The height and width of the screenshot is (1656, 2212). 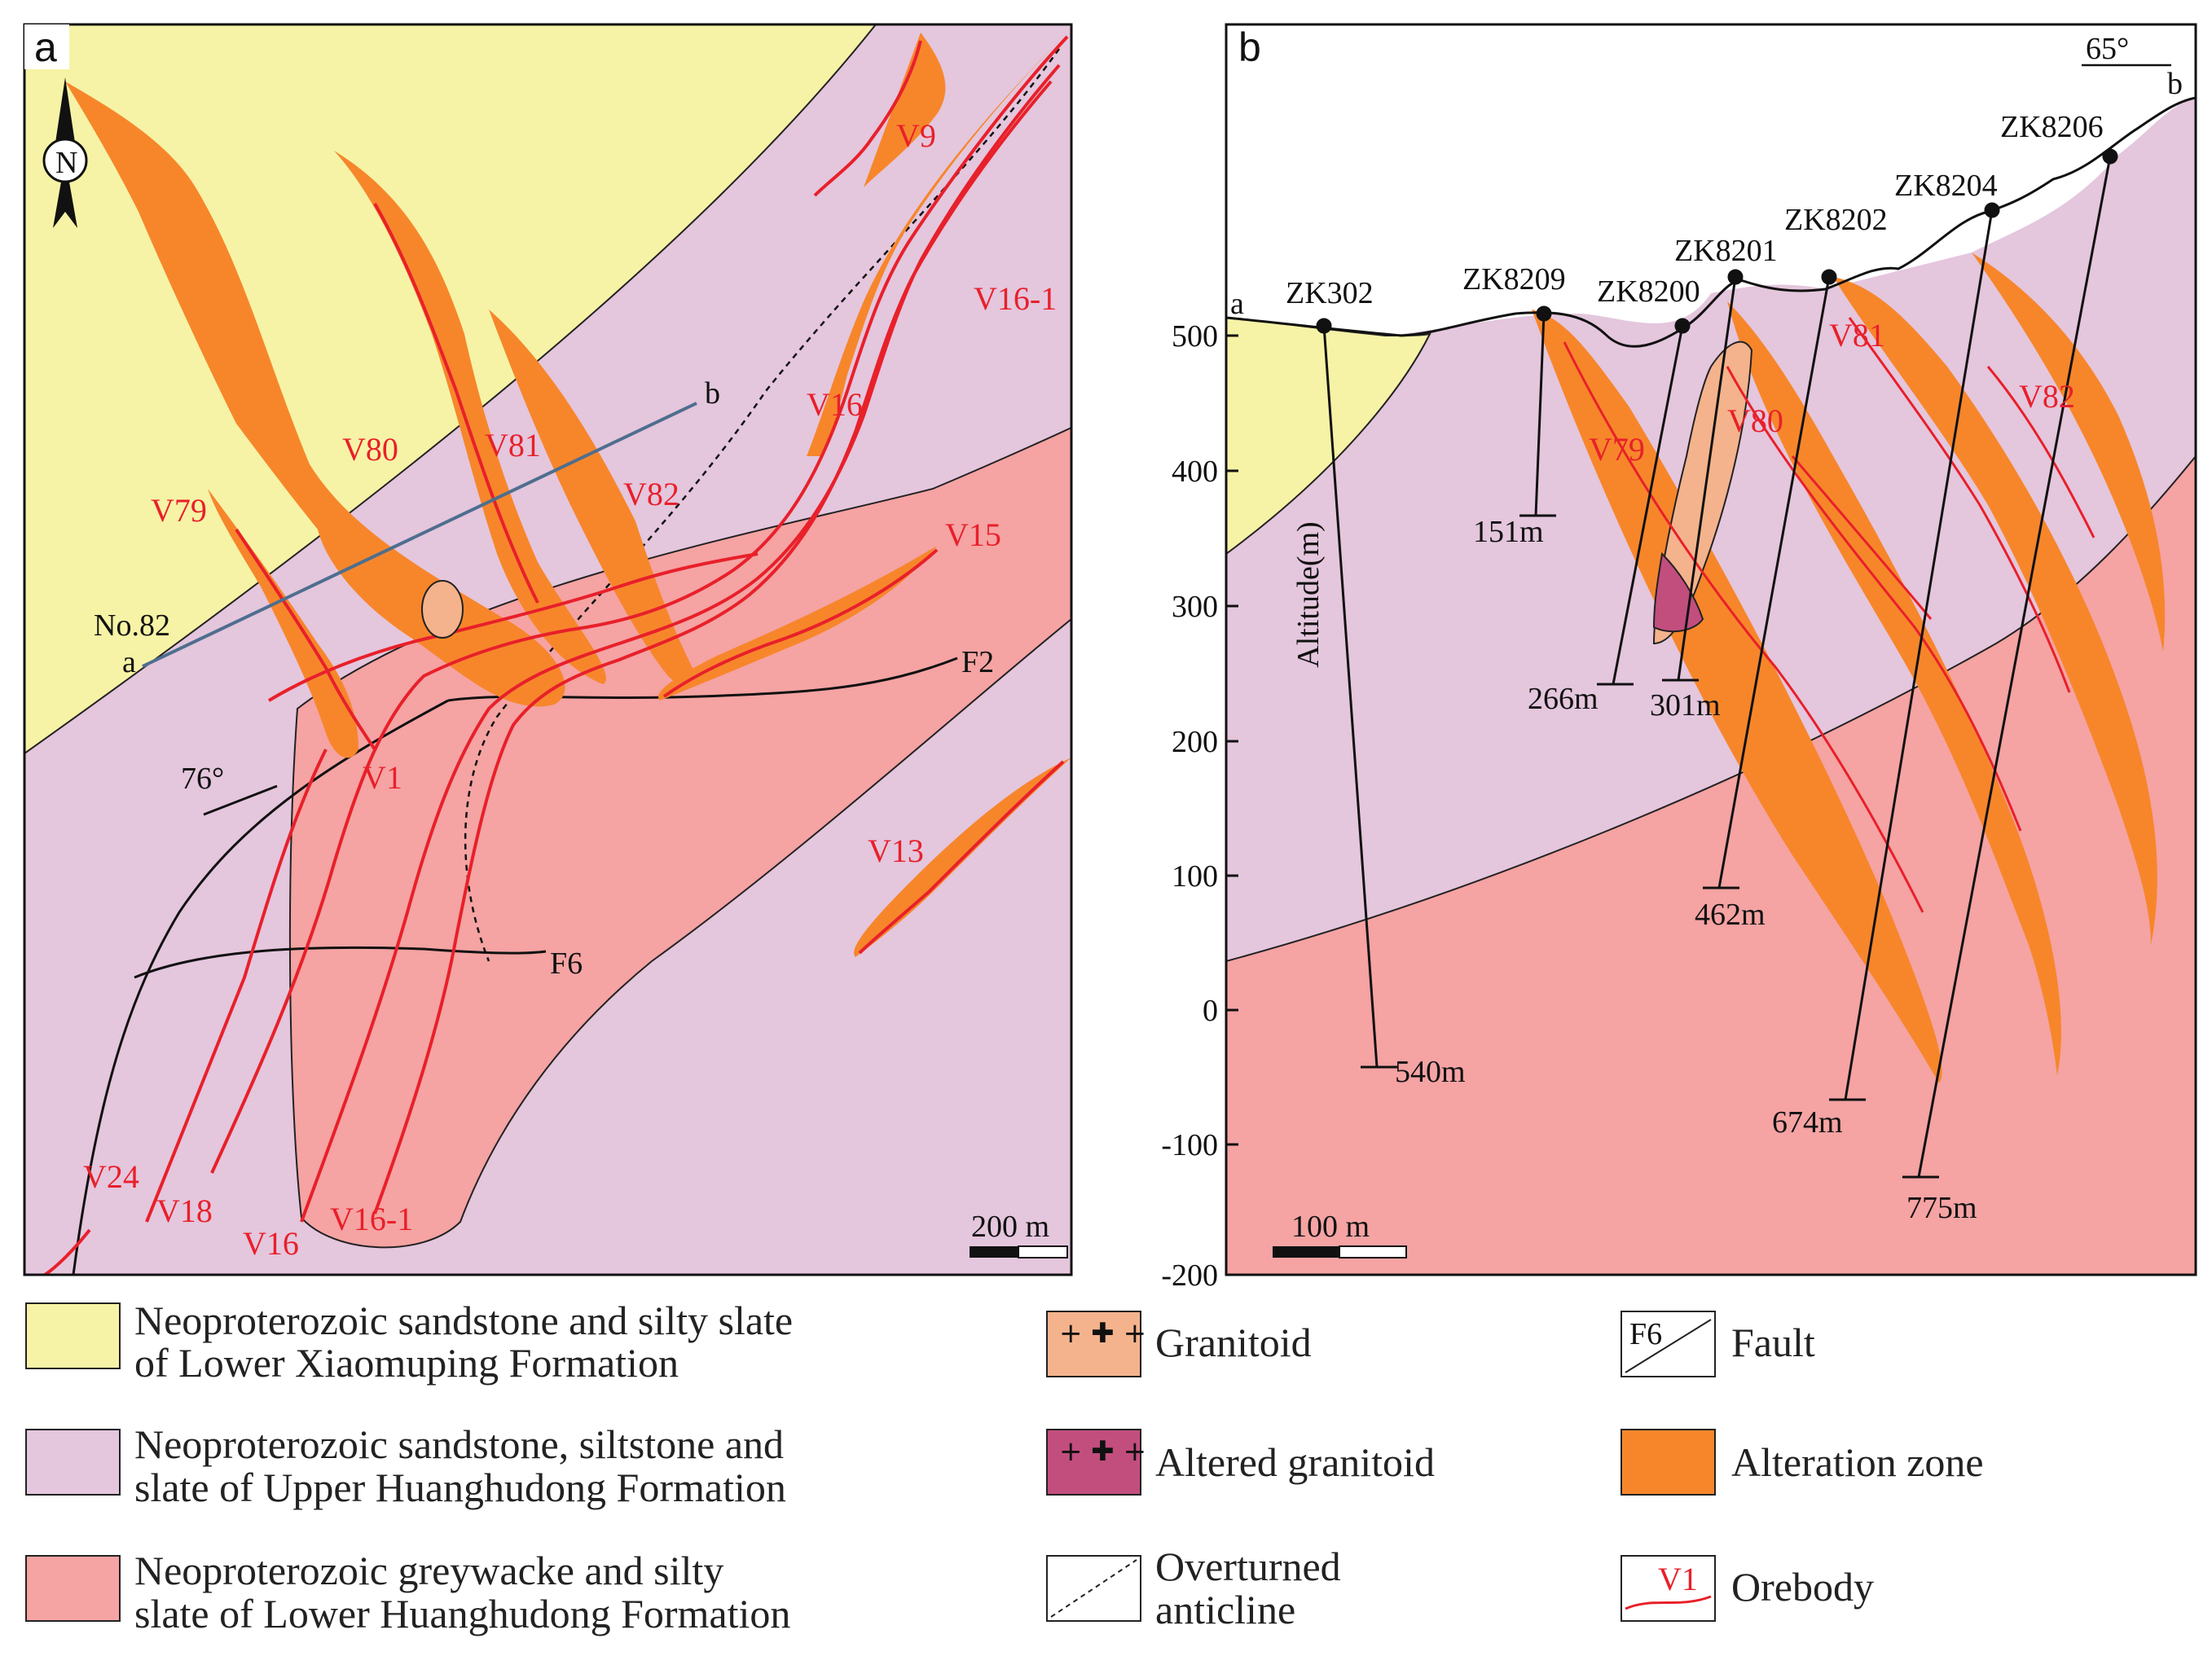 I want to click on scale-bar-b, so click(x=1340, y=1251).